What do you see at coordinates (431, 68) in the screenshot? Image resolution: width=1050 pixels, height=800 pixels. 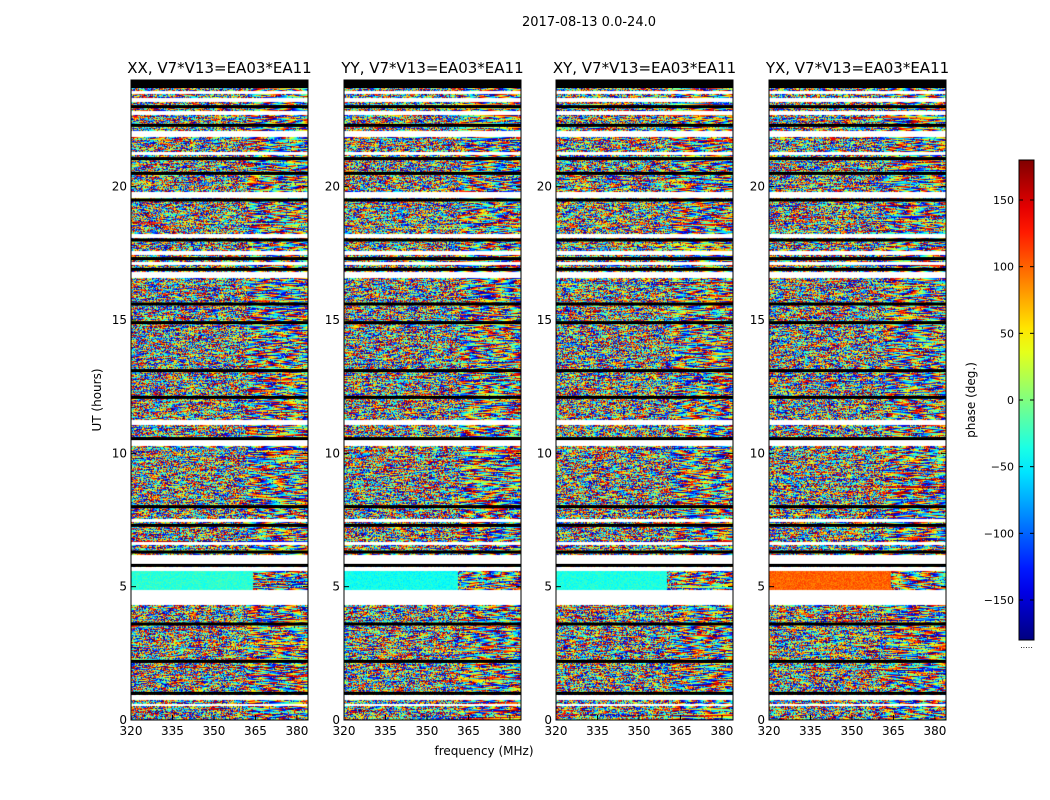 I see `panel-title: YY, V7*V13=EA03*EA11` at bounding box center [431, 68].